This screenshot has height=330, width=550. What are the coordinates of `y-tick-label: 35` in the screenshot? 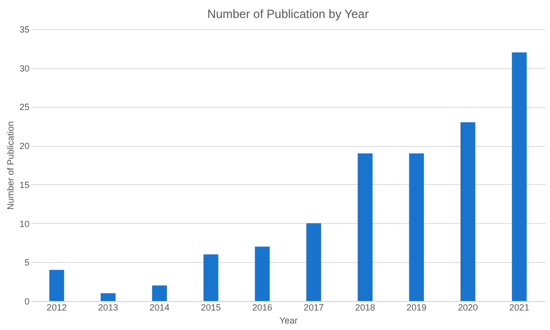 It's located at (24, 29).